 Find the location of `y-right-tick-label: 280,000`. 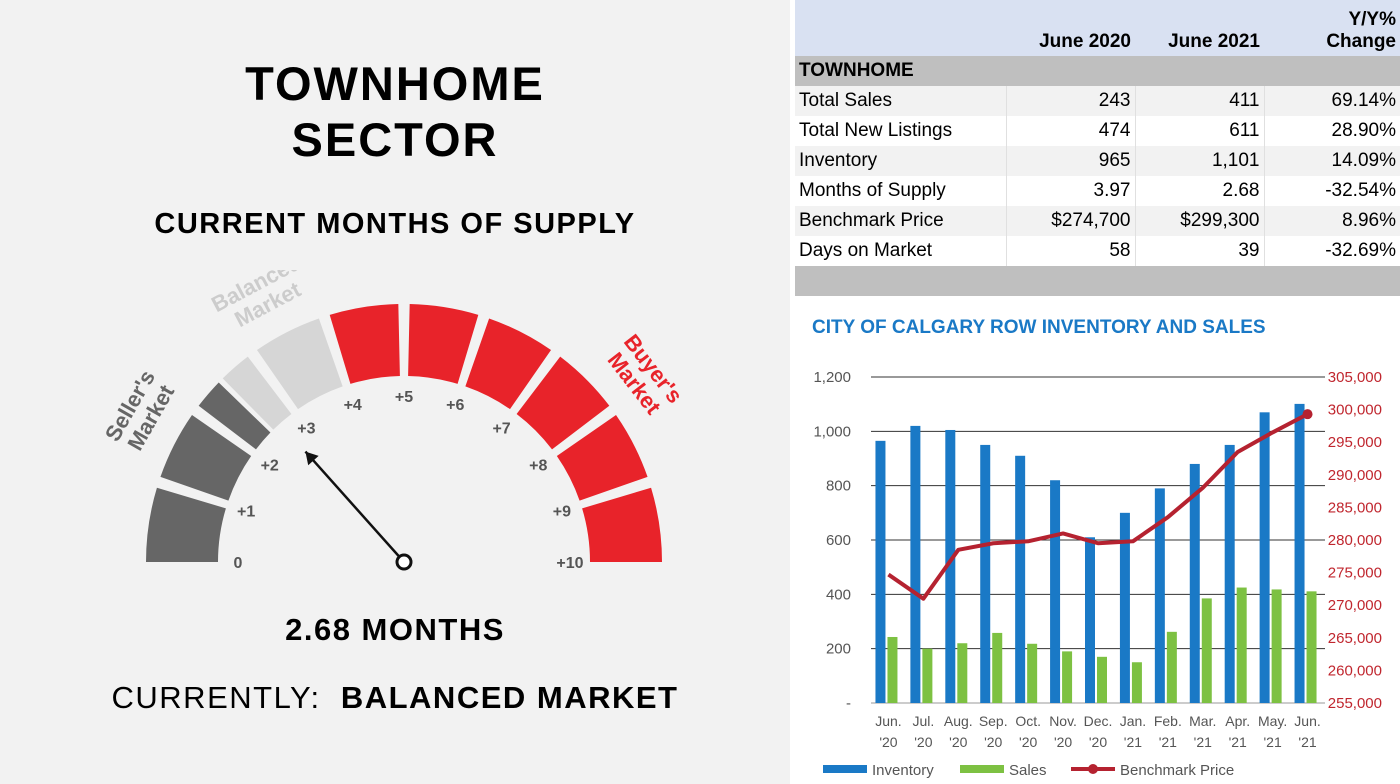

y-right-tick-label: 280,000 is located at coordinates (1355, 540).